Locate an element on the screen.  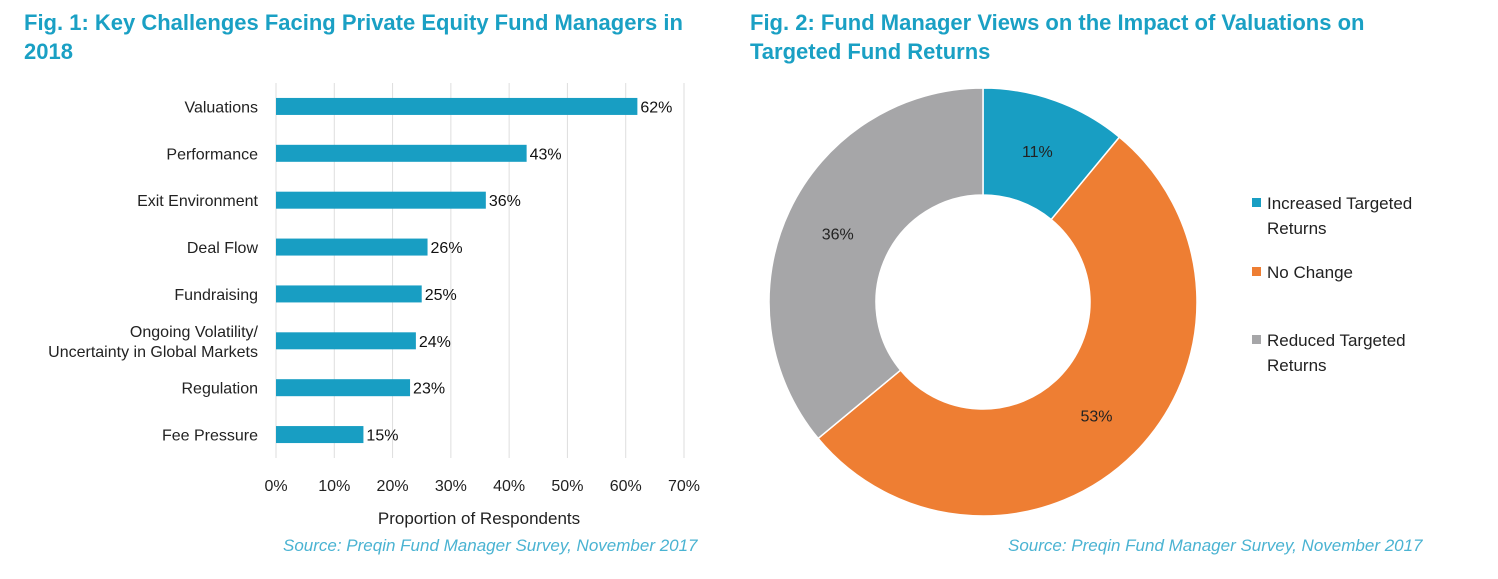
x-tick-label: 70% is located at coordinates (684, 486).